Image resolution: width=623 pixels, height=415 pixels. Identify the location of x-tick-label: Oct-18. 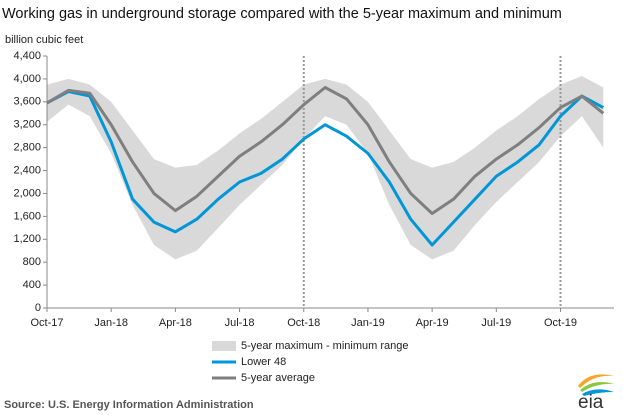
(303, 323).